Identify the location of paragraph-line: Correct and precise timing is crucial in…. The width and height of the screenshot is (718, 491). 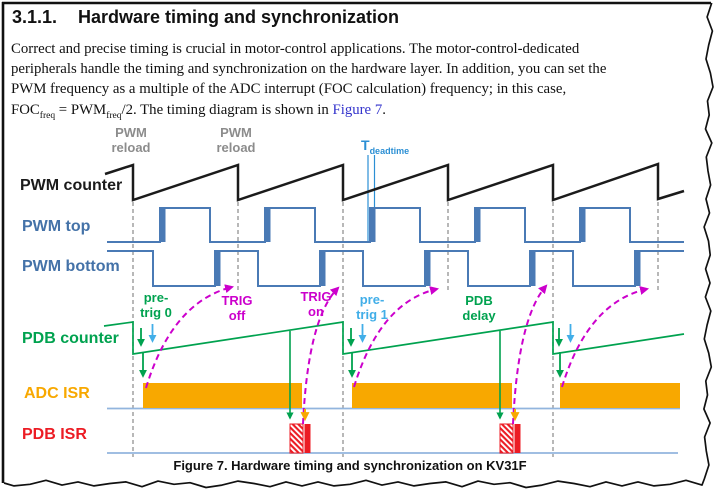
(295, 49).